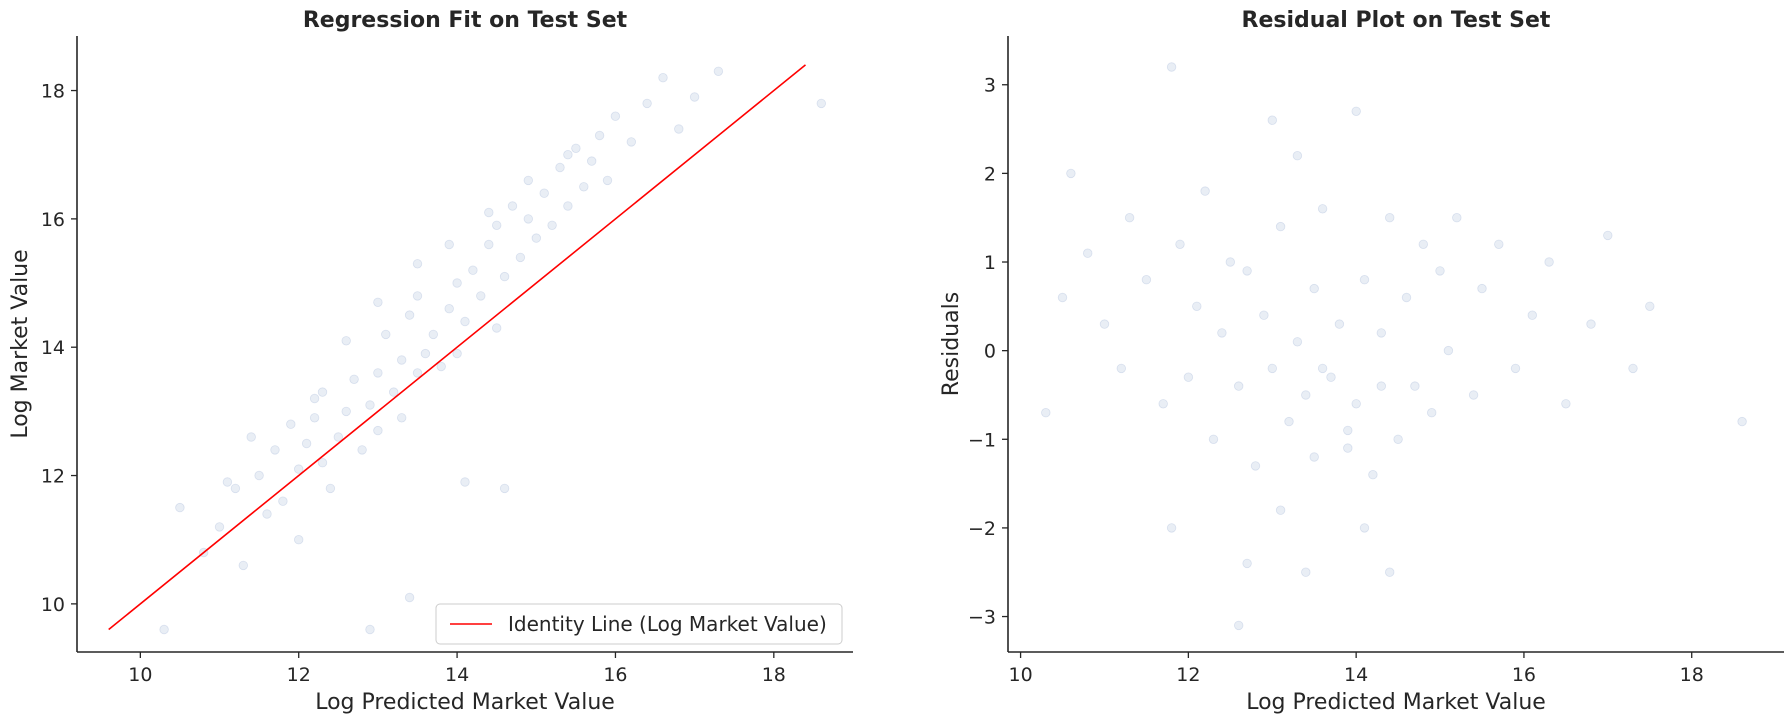  What do you see at coordinates (299, 675) in the screenshot?
I see `x-tick-label: 12` at bounding box center [299, 675].